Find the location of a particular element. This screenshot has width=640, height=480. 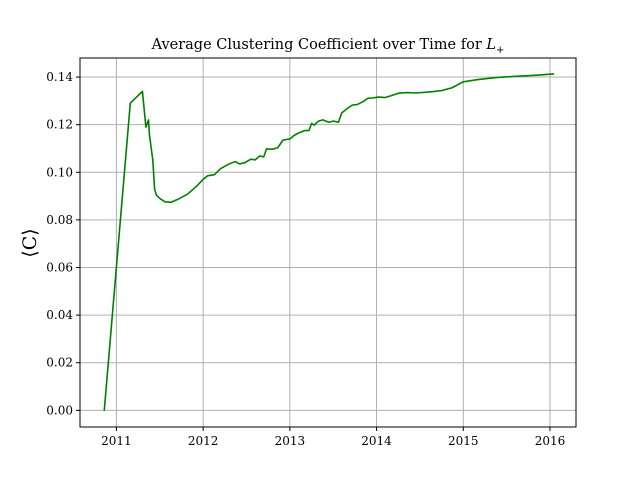

chart-title-math: L is located at coordinates (490, 45).